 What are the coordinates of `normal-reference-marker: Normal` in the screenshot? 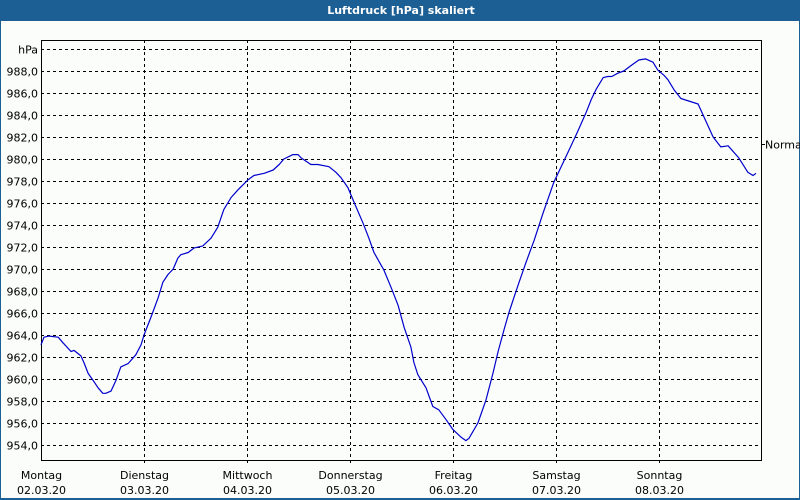 It's located at (780, 145).